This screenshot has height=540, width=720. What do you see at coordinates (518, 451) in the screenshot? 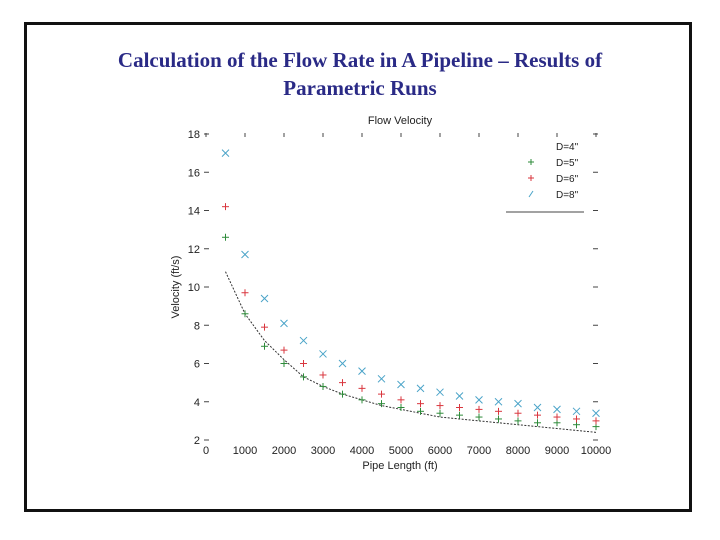
I see `x-tick-label: 8000` at bounding box center [518, 451].